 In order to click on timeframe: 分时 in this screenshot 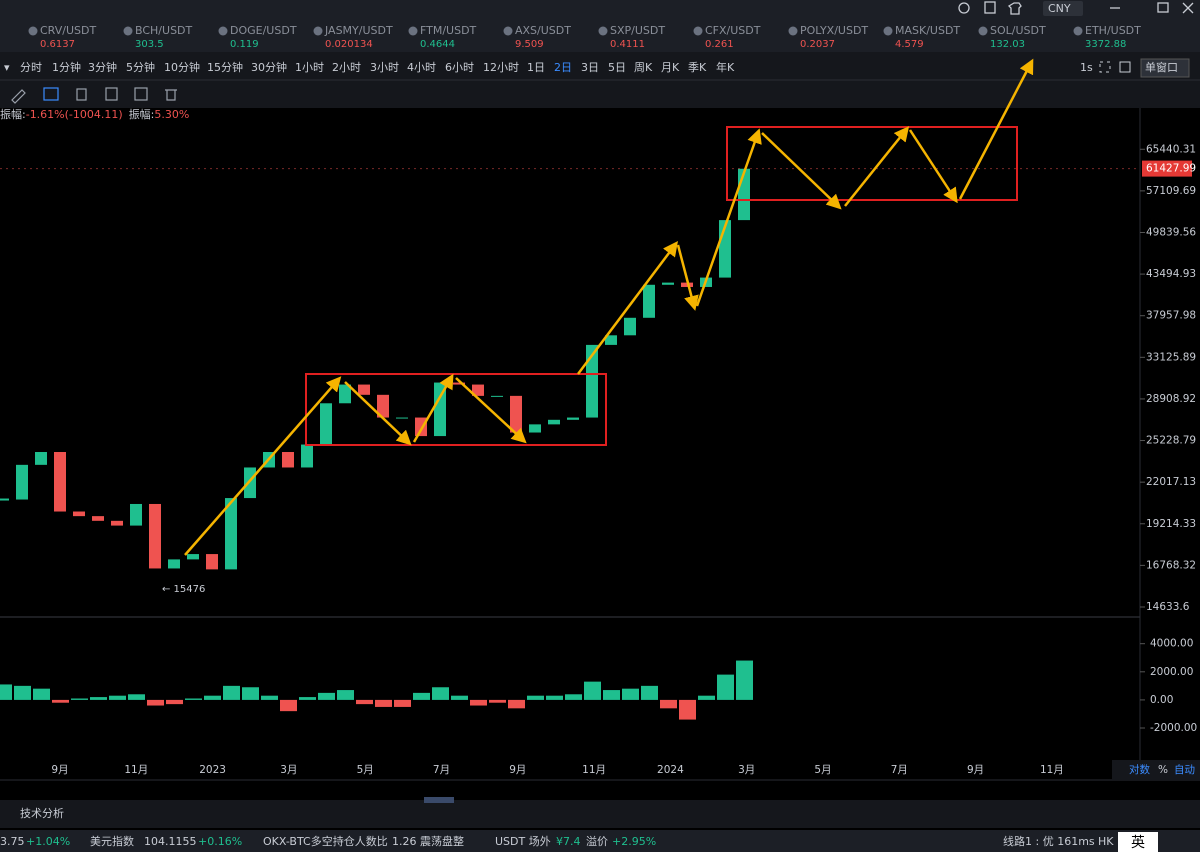, I will do `click(31, 67)`.